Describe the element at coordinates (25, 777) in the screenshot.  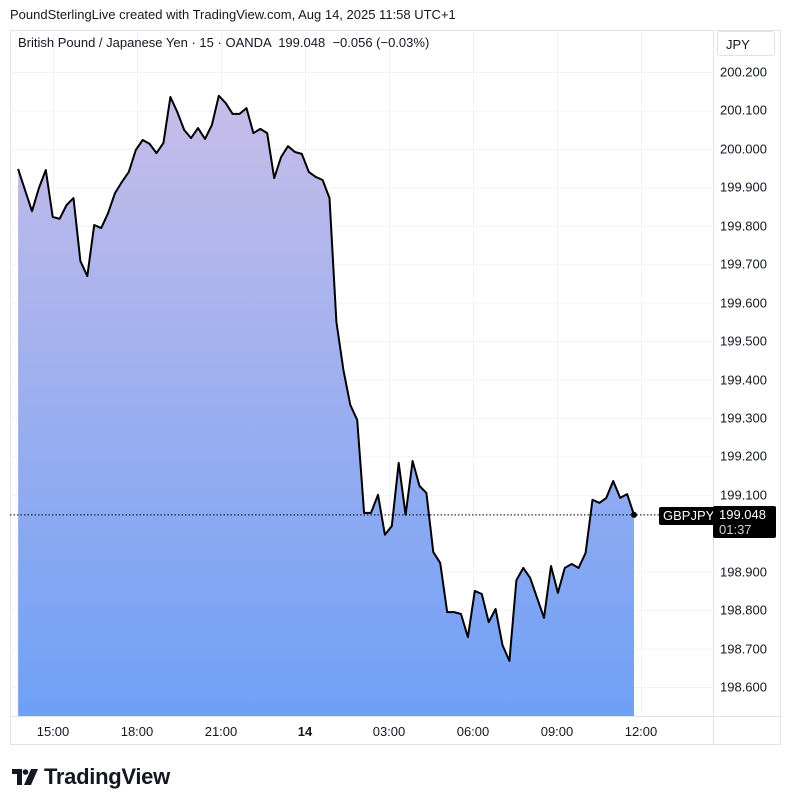
I see `tradingview-logo-icon` at that location.